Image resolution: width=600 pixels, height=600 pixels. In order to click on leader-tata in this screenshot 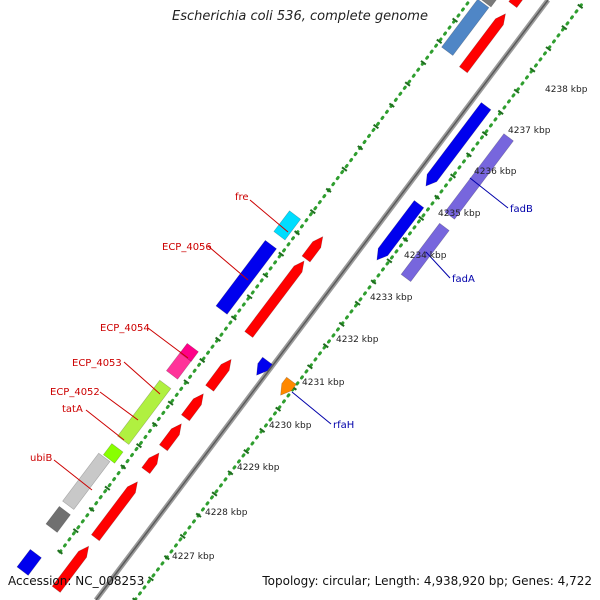, I will do `click(105, 425)`.